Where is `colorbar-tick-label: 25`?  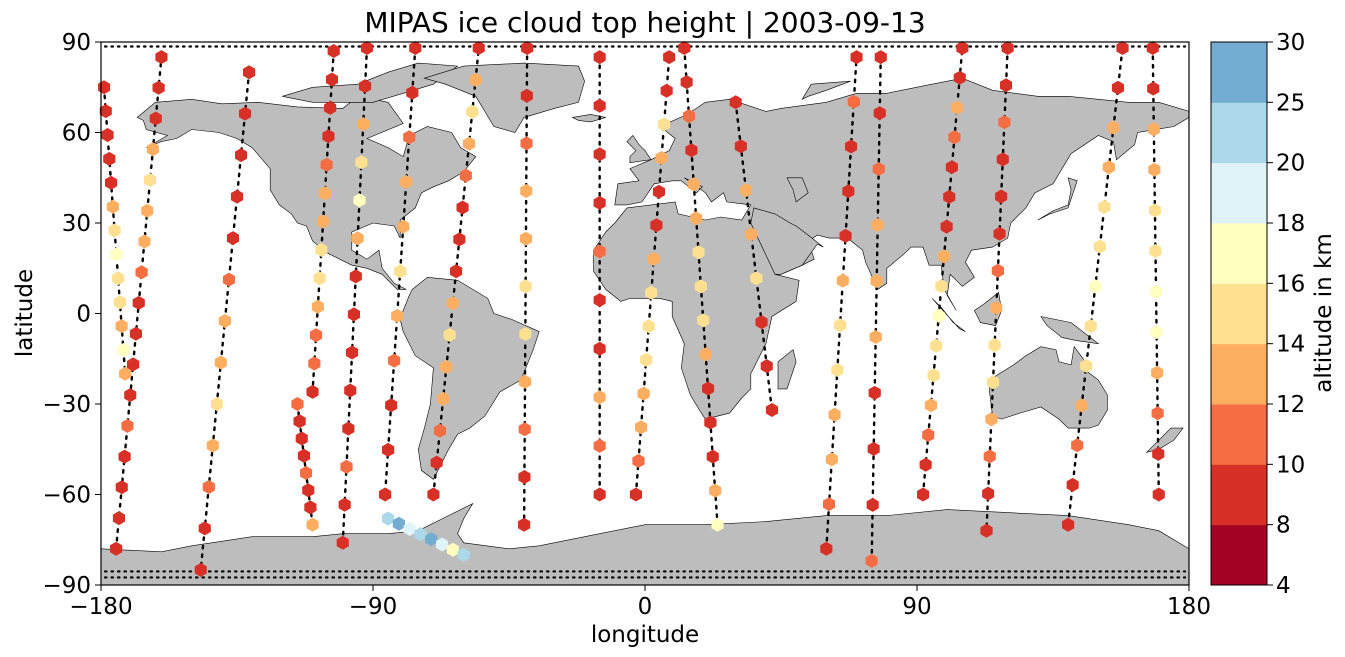
colorbar-tick-label: 25 is located at coordinates (1290, 103).